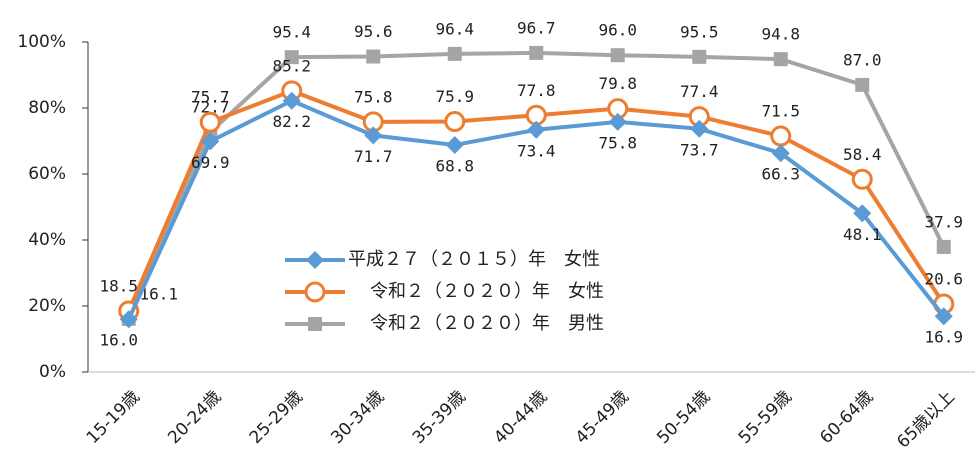 This screenshot has height=463, width=977. Describe the element at coordinates (118, 285) in the screenshot. I see `data-label: 18.5` at that location.